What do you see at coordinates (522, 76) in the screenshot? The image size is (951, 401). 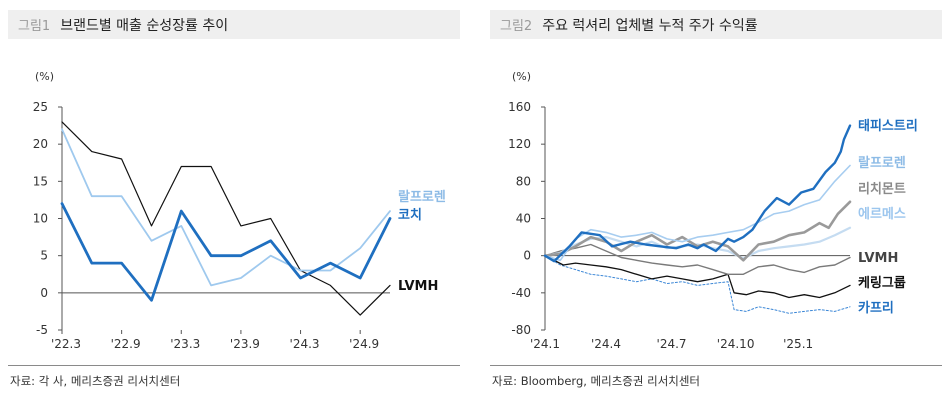 I see `chart-2-unit-label: (%)` at bounding box center [522, 76].